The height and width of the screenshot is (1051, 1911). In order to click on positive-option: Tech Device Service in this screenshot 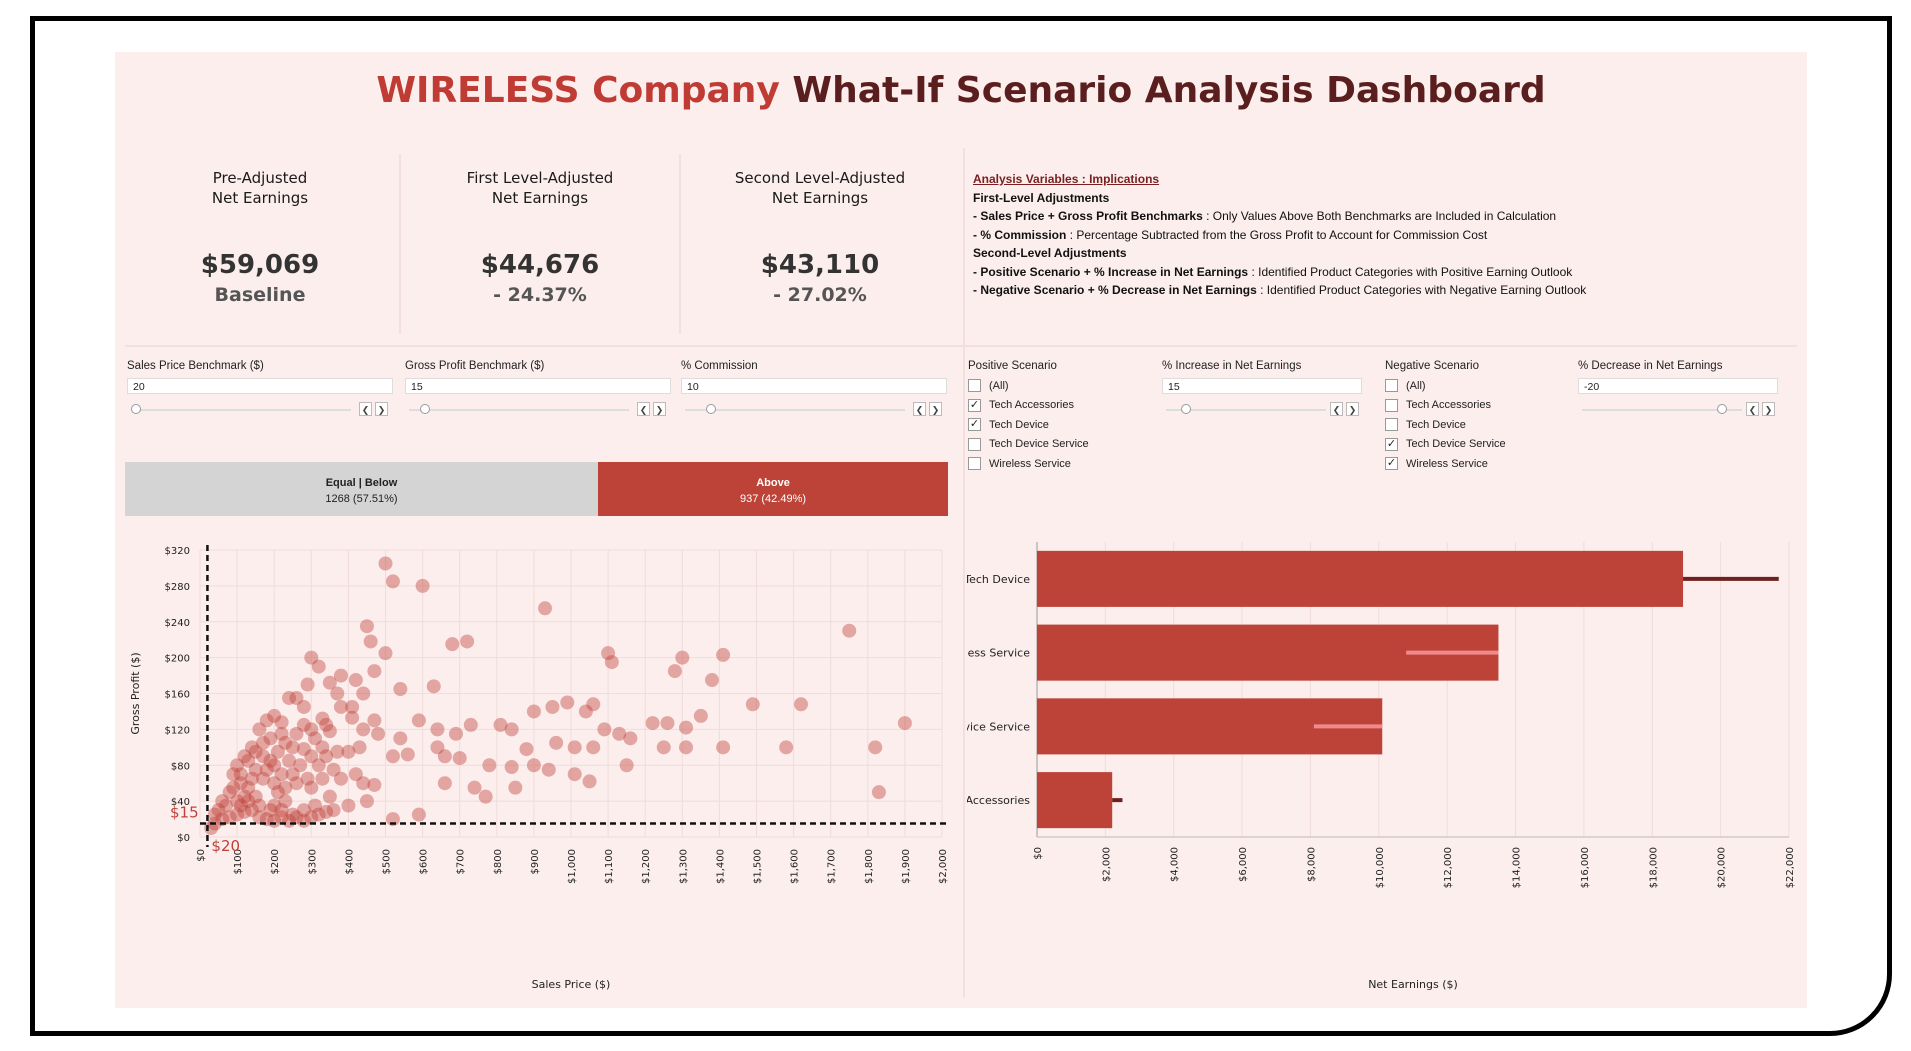, I will do `click(1028, 445)`.